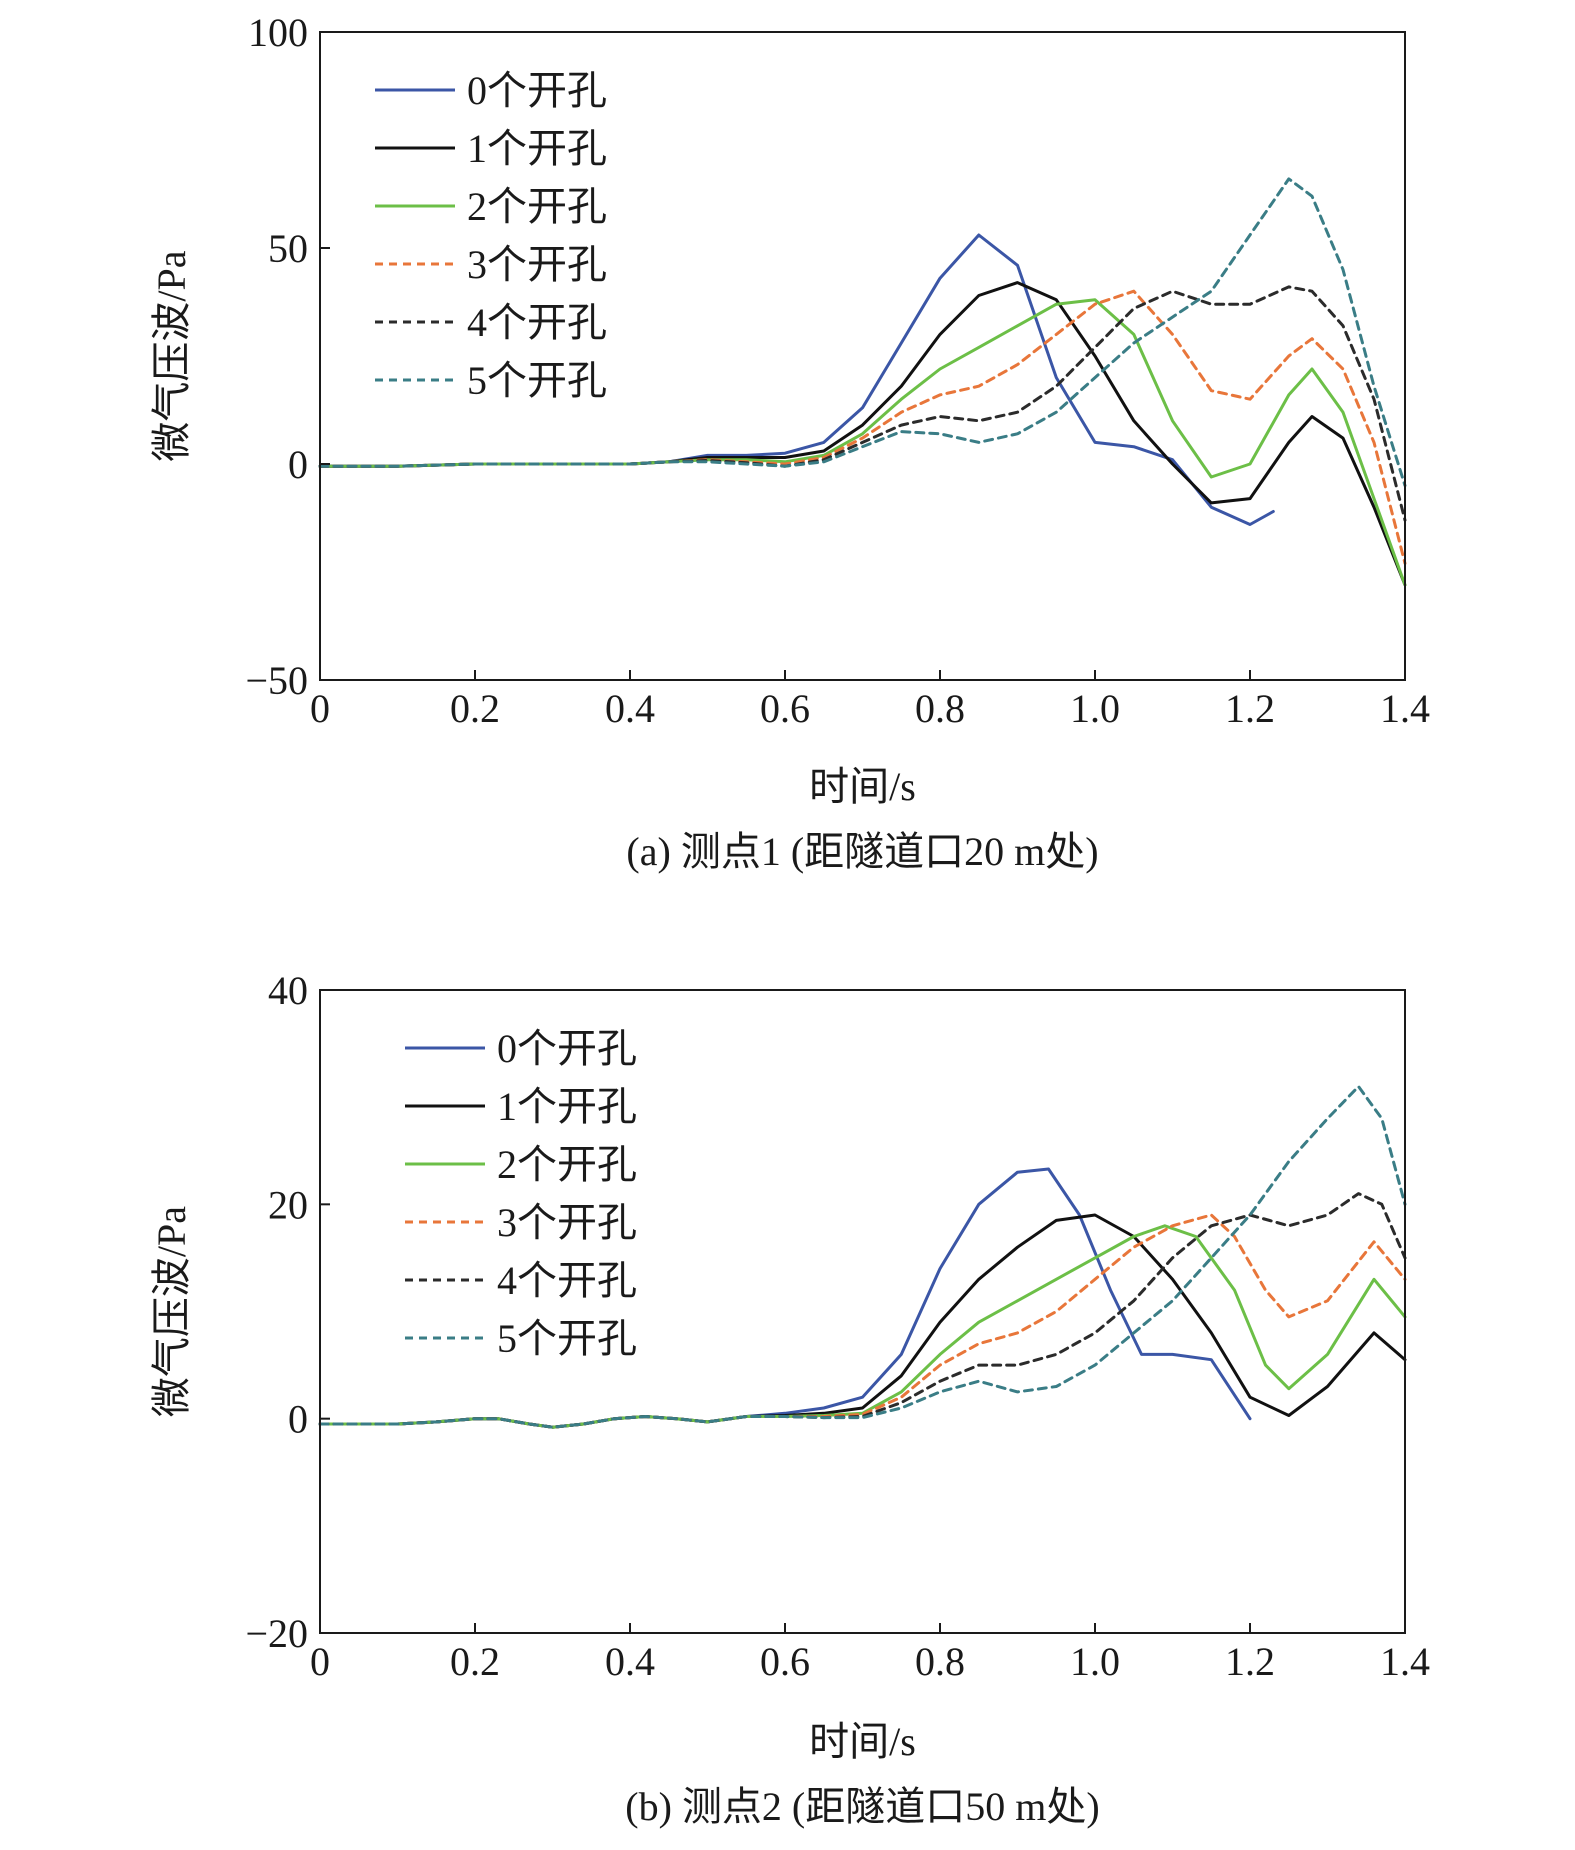 The image size is (1575, 1850). I want to click on chart-1-legend-label: 0个开孔, so click(567, 1048).